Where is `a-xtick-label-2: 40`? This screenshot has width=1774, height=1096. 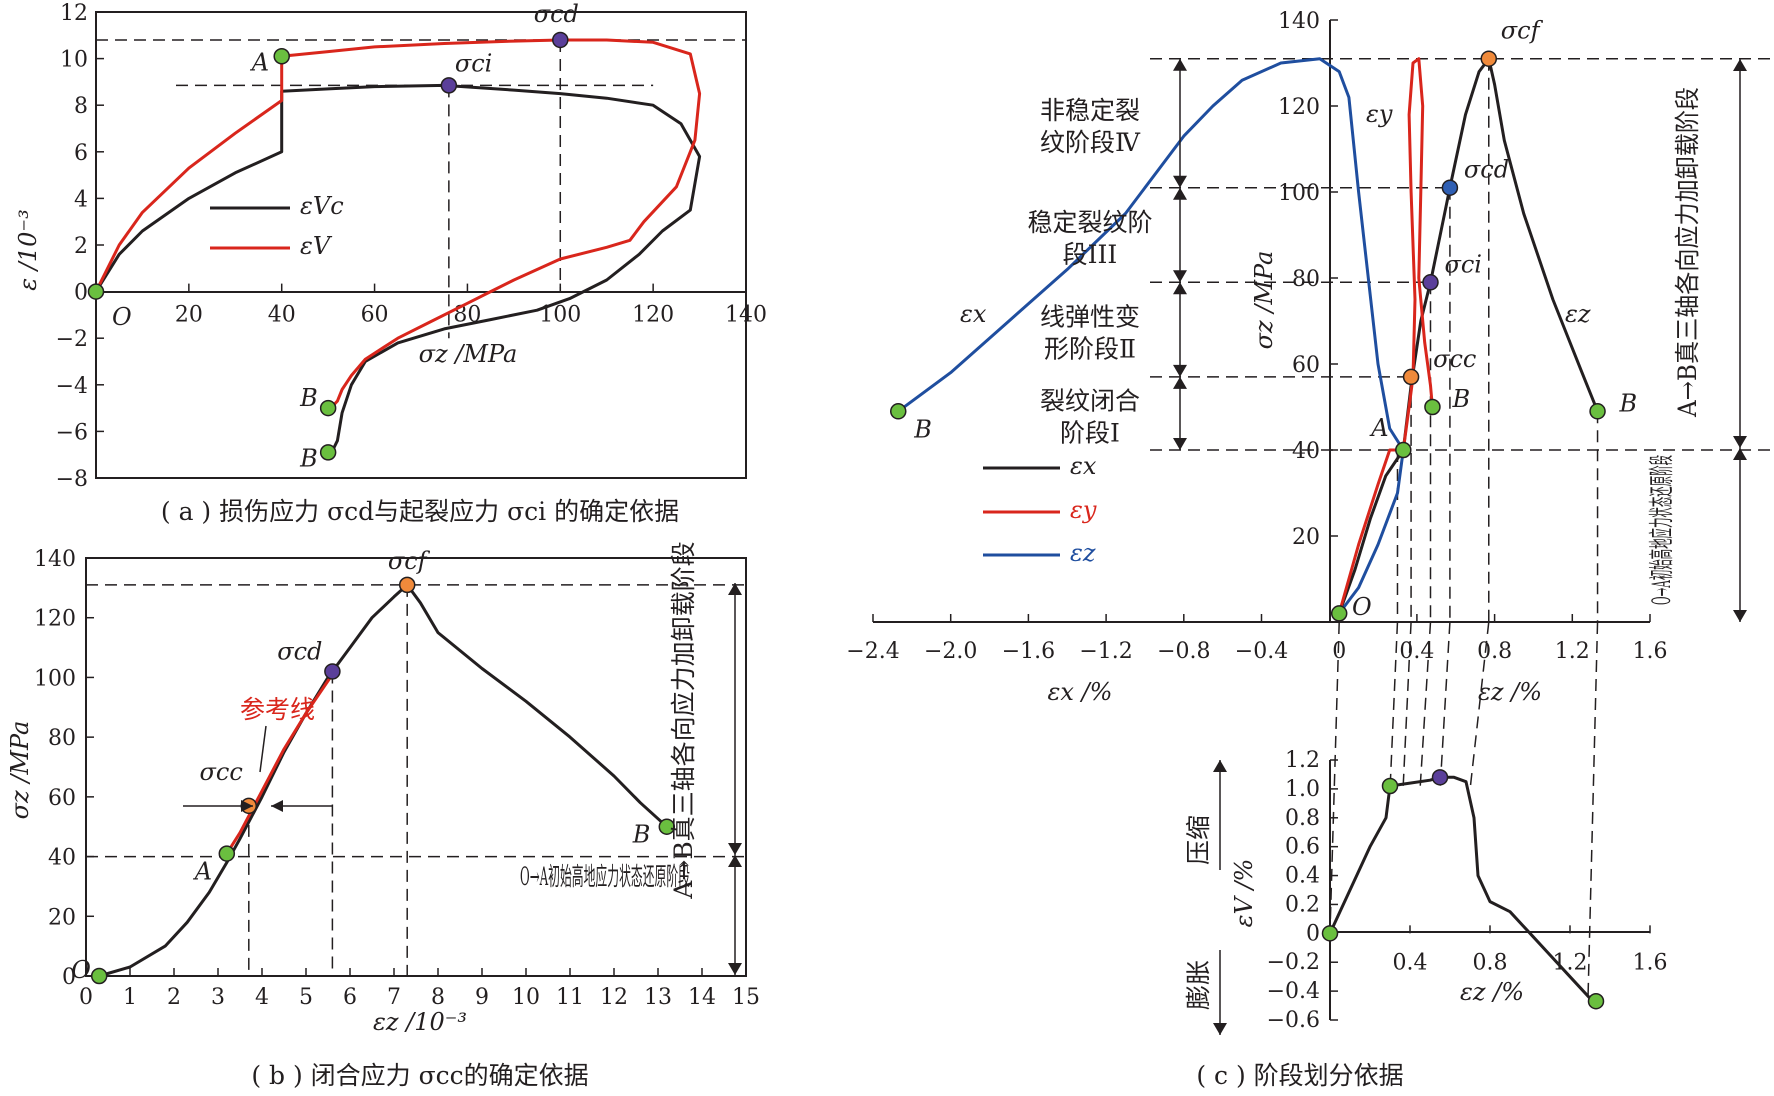 a-xtick-label-2: 40 is located at coordinates (282, 315).